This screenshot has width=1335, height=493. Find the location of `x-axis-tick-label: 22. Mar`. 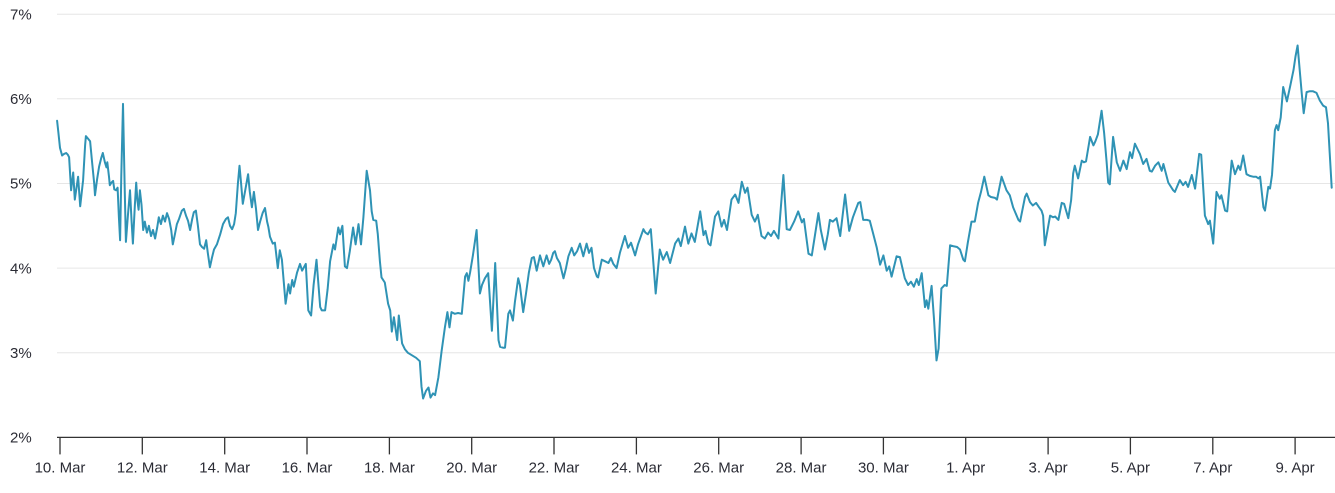

x-axis-tick-label: 22. Mar is located at coordinates (554, 467).